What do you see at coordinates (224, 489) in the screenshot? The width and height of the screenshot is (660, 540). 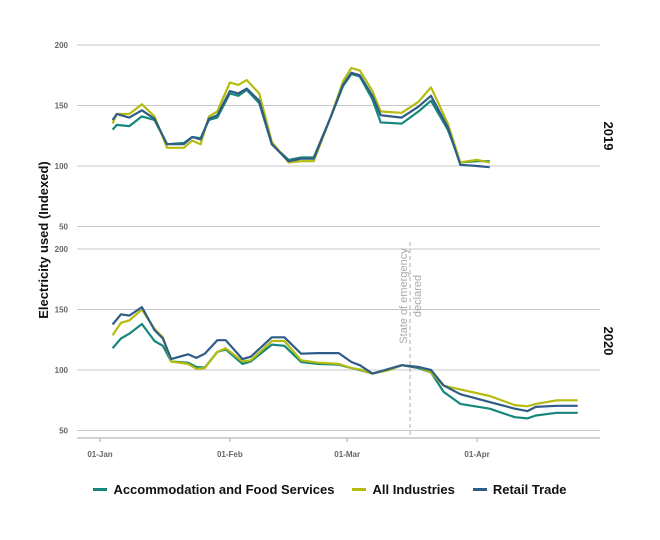 I see `legend-label: Accommodation and Food Services` at bounding box center [224, 489].